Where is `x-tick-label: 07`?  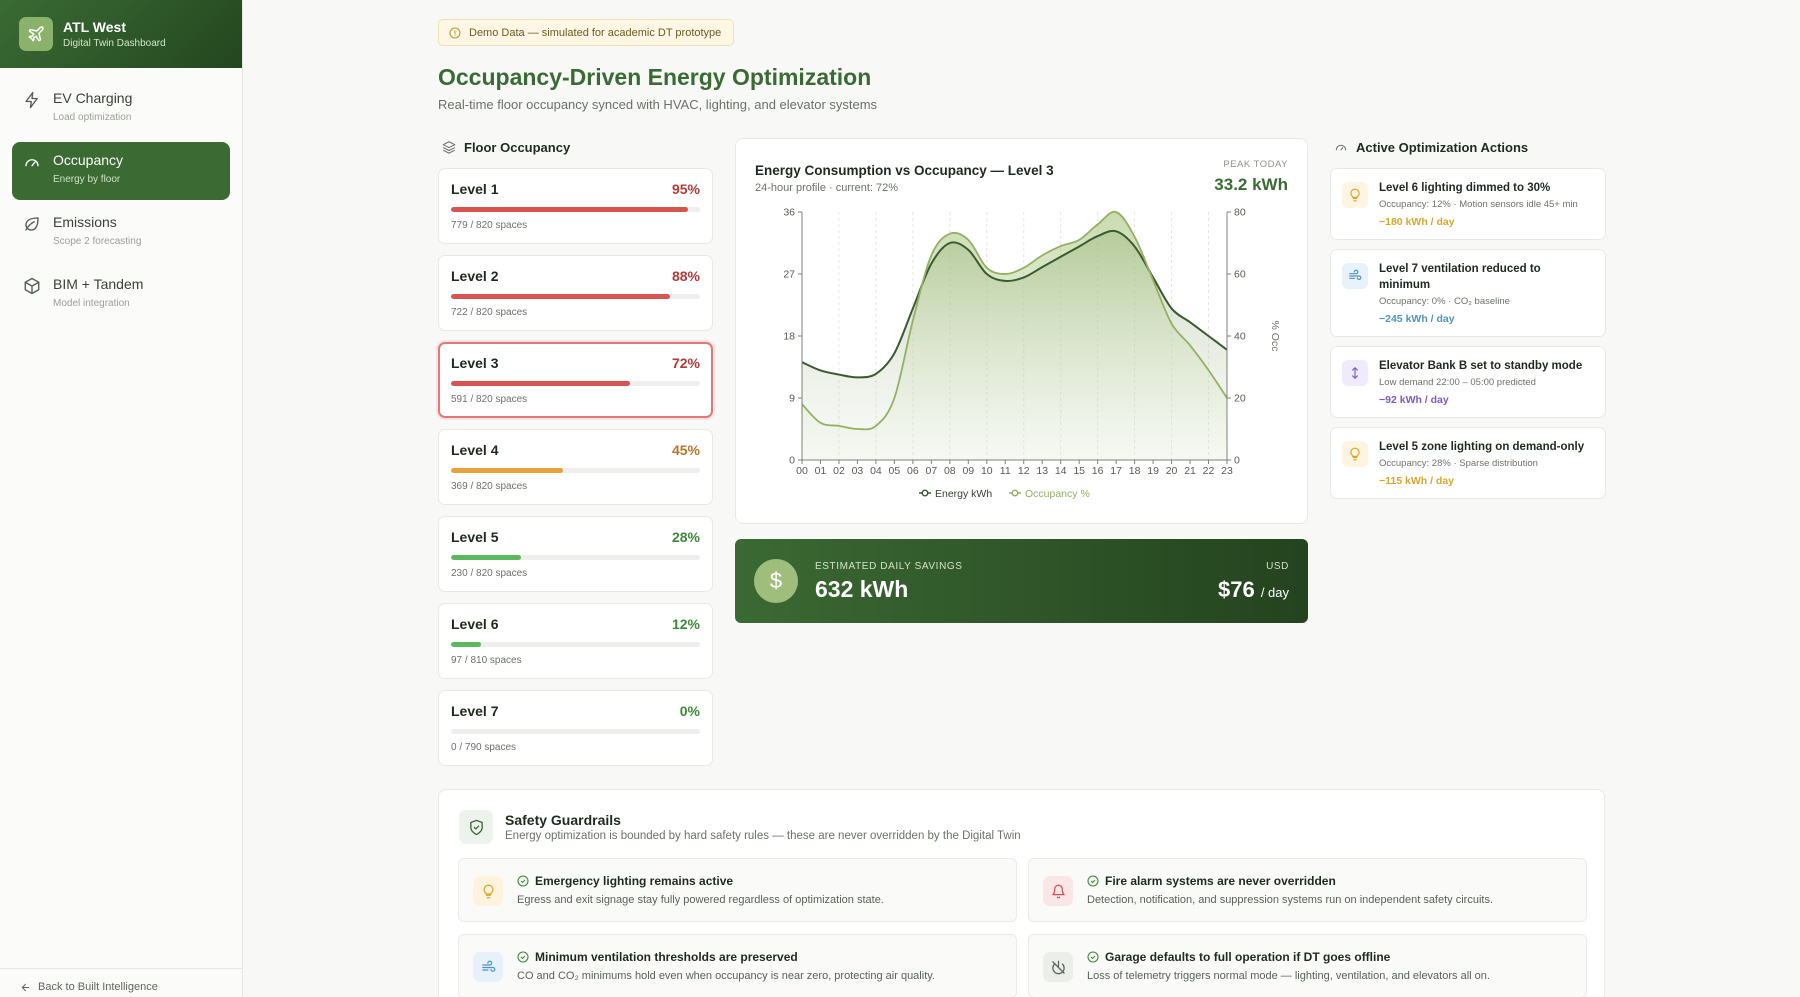 x-tick-label: 07 is located at coordinates (932, 471).